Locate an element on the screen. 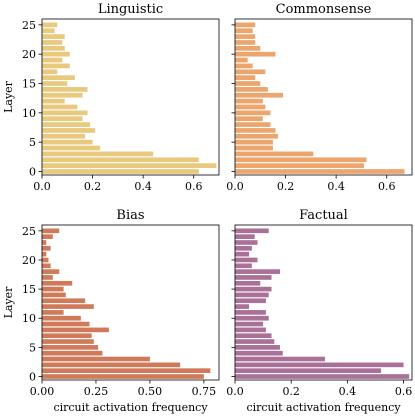 The image size is (415, 417). panel-bias-xtick-label: 0.75 is located at coordinates (204, 391).